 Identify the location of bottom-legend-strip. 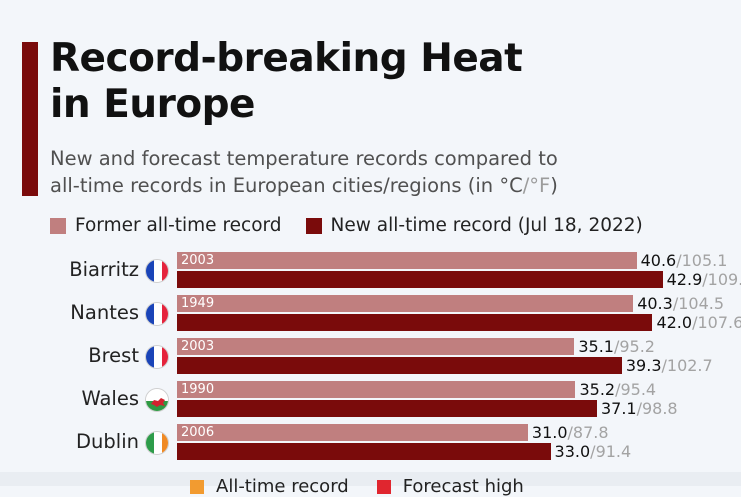
(370, 479).